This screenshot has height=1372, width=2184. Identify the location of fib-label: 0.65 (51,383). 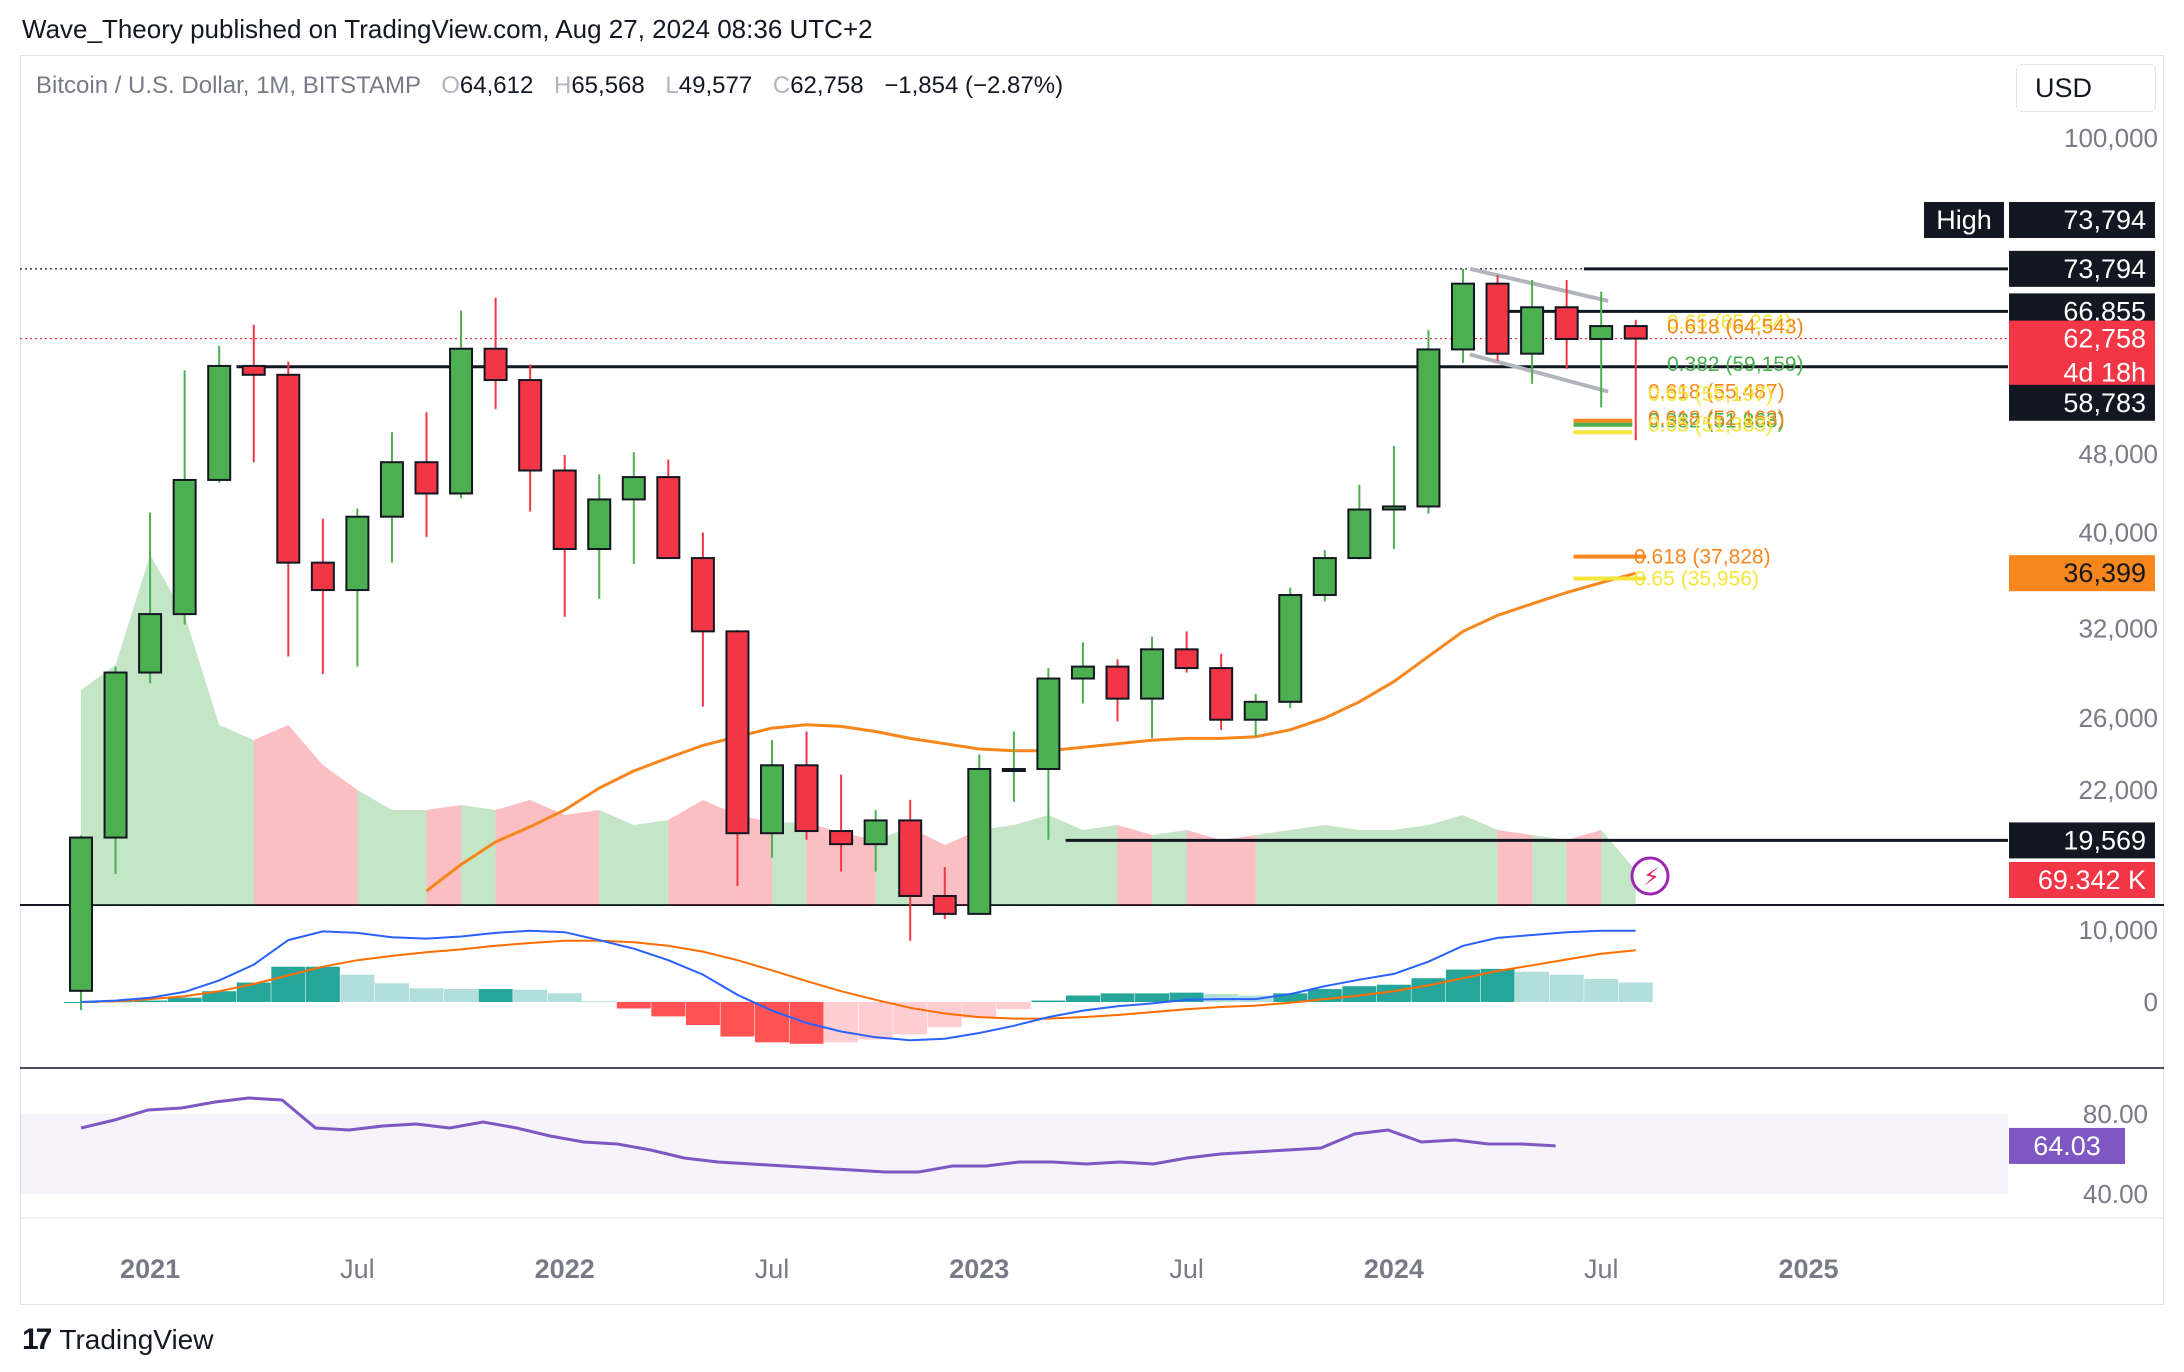
(1710, 425).